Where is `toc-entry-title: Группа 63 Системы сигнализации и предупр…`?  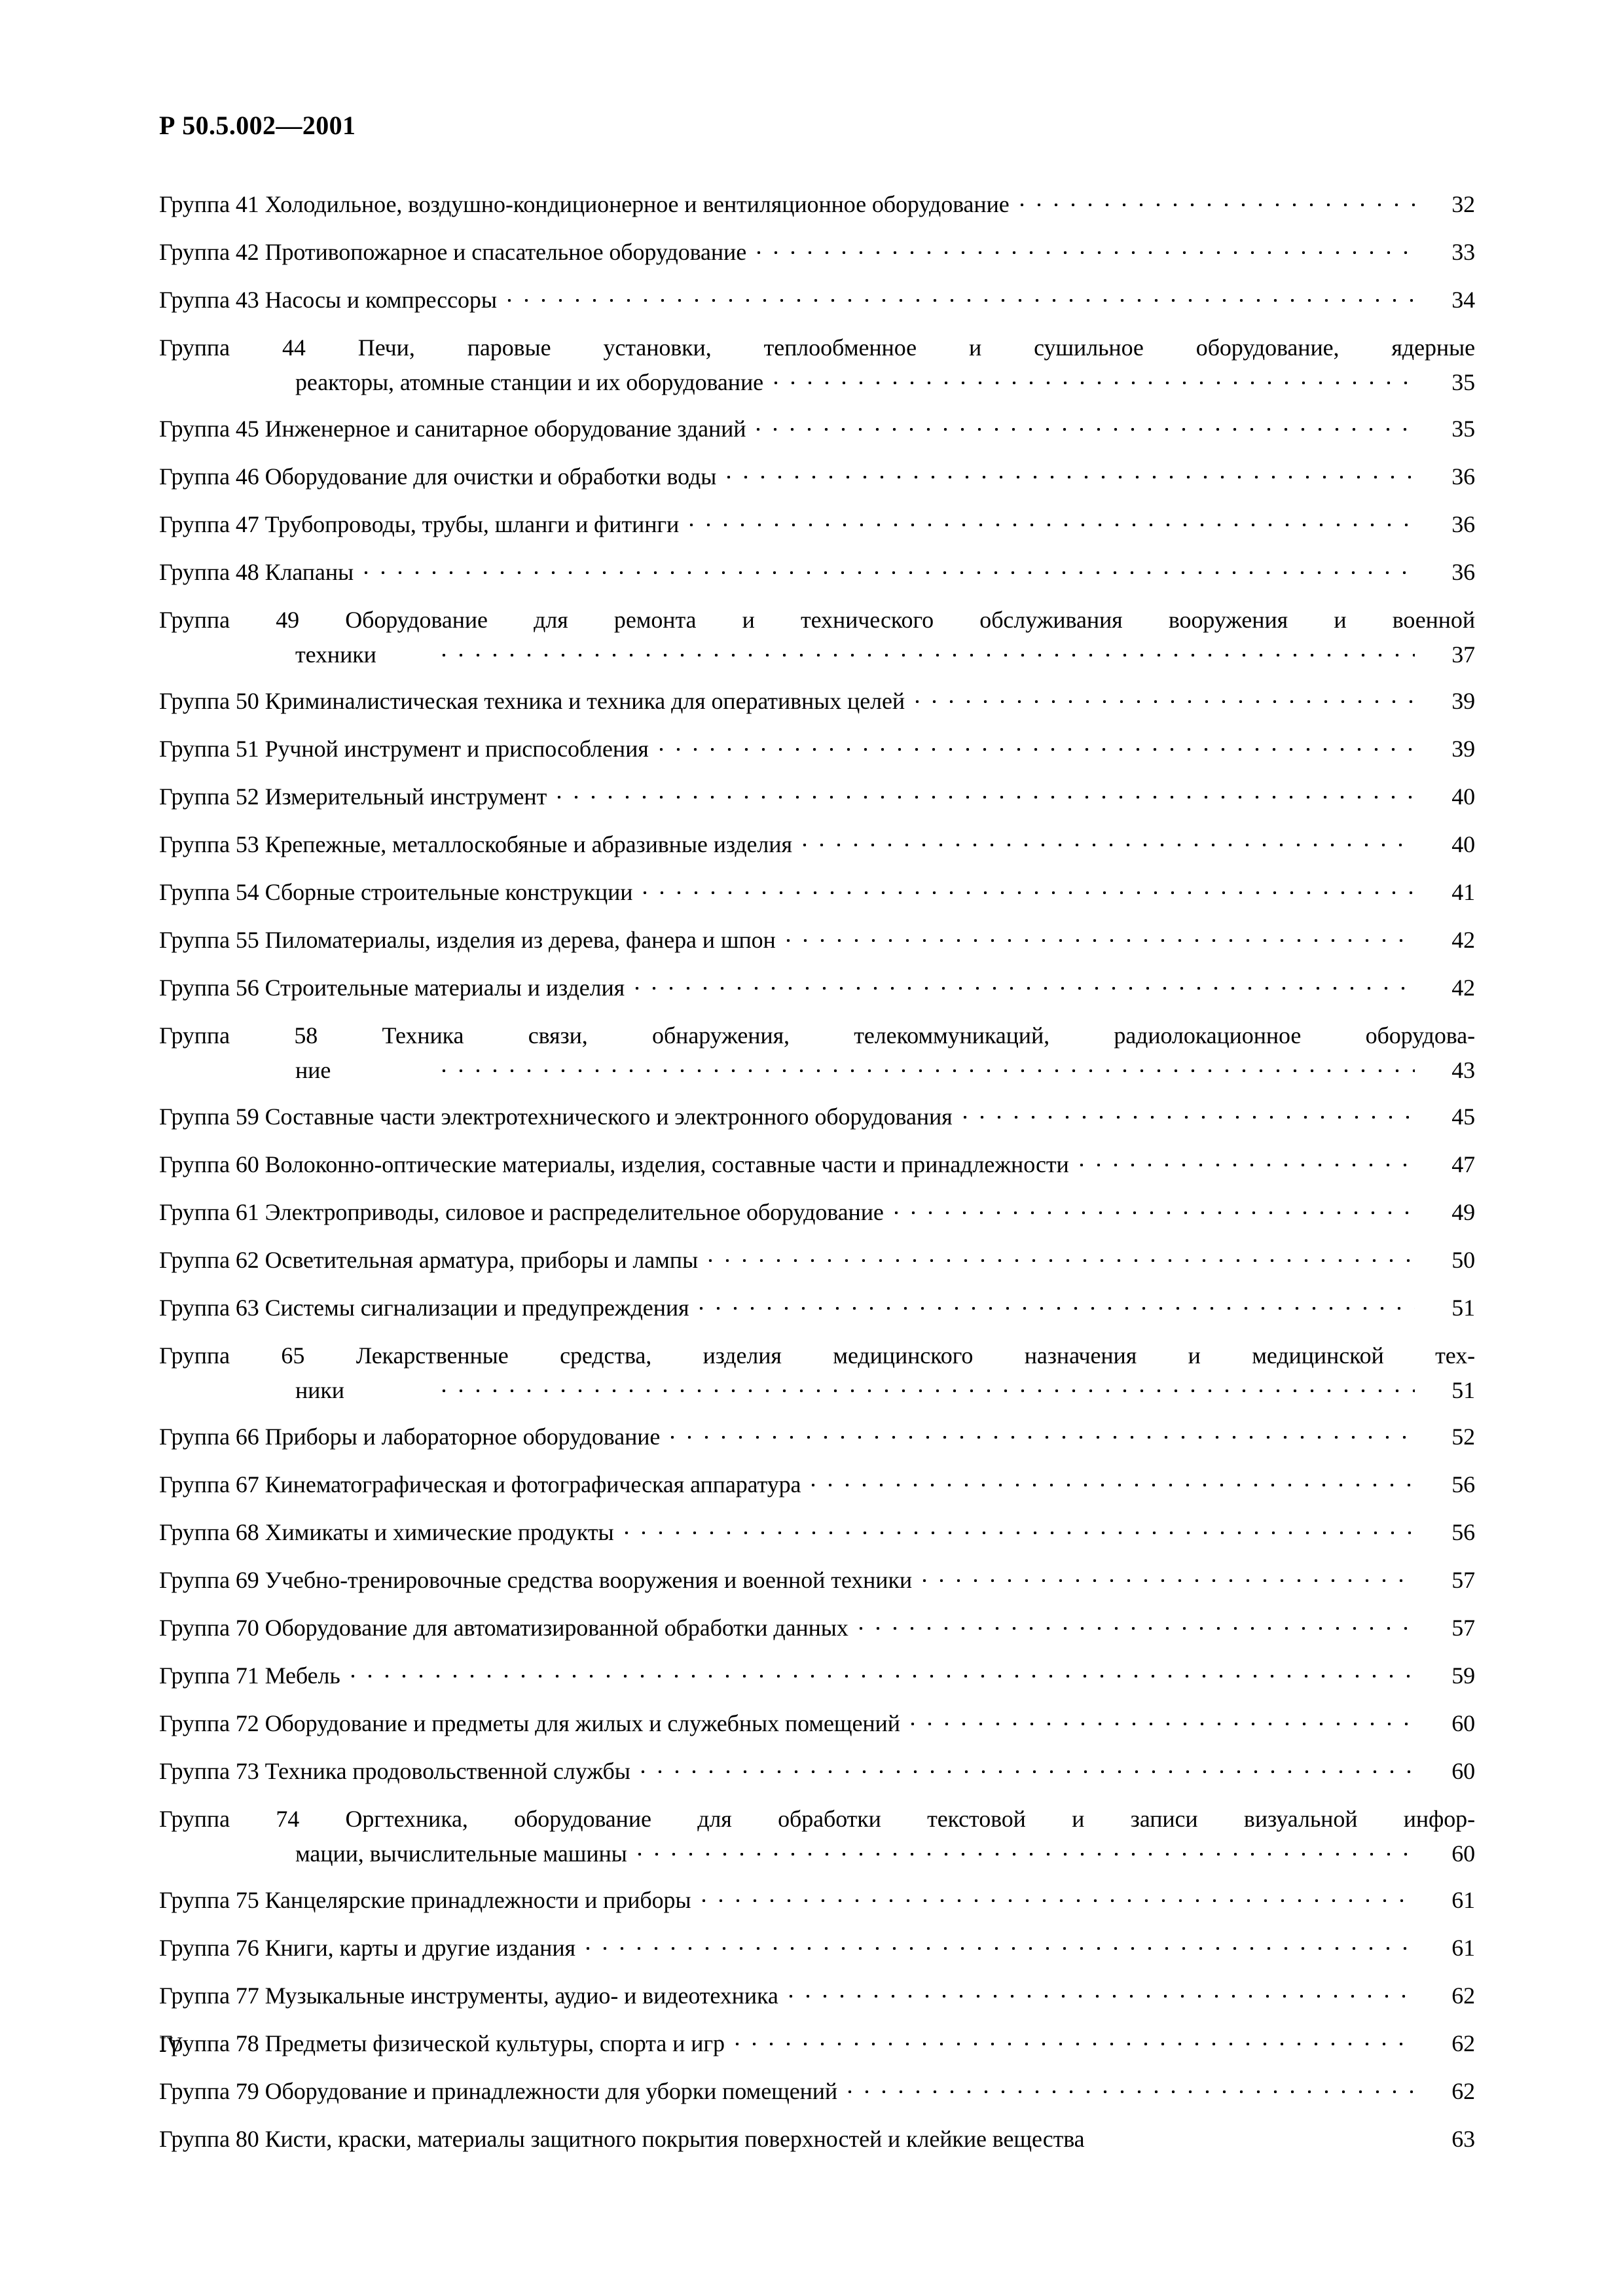 toc-entry-title: Группа 63 Системы сигнализации и предупр… is located at coordinates (424, 1308).